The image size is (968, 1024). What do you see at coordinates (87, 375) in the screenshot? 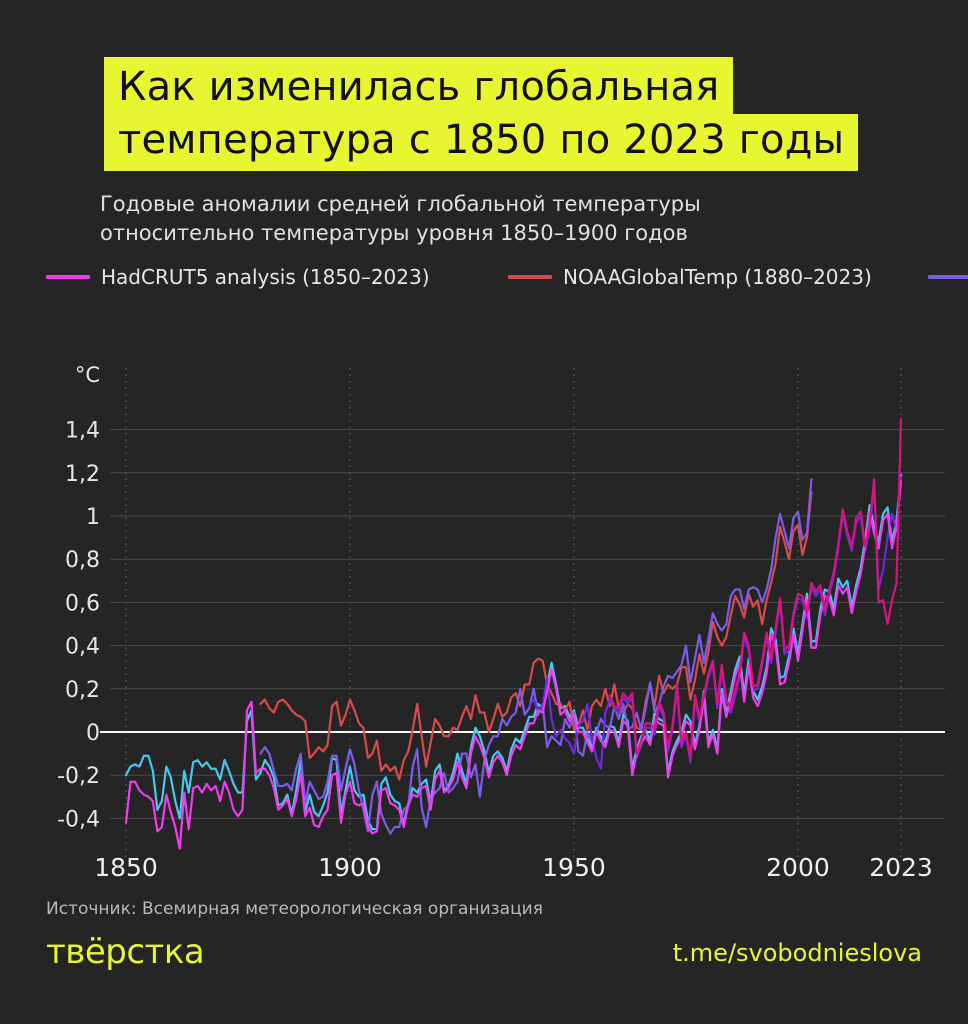
I see `y-axis-unit-label: °C` at bounding box center [87, 375].